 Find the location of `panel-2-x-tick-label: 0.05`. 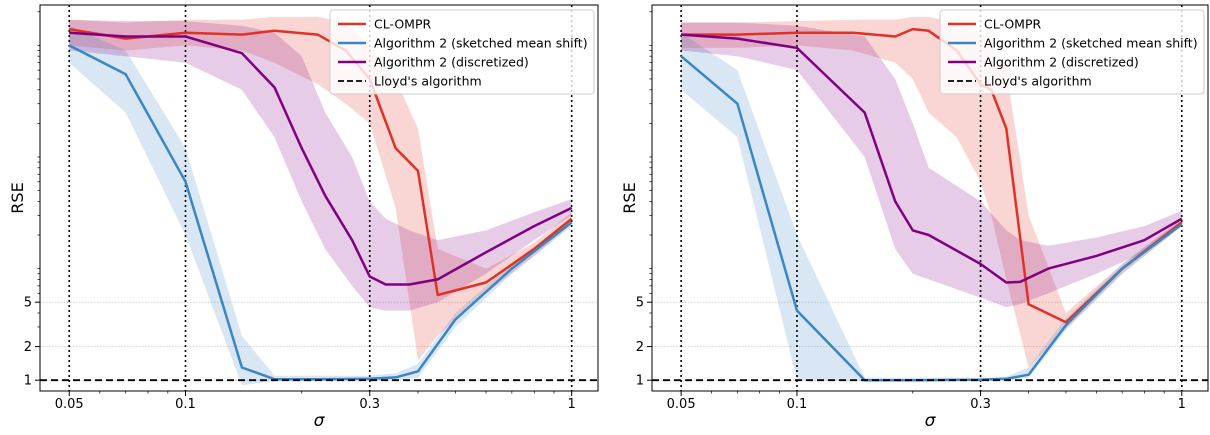

panel-2-x-tick-label: 0.05 is located at coordinates (681, 404).